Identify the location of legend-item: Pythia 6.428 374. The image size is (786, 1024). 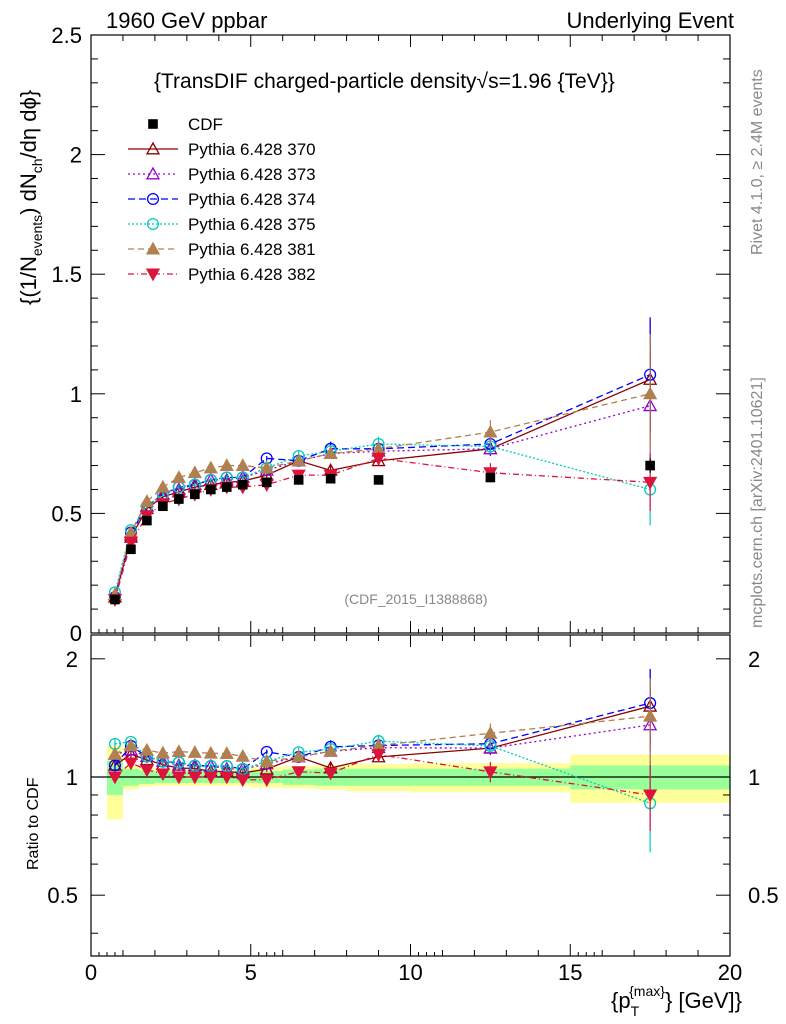
(222, 199).